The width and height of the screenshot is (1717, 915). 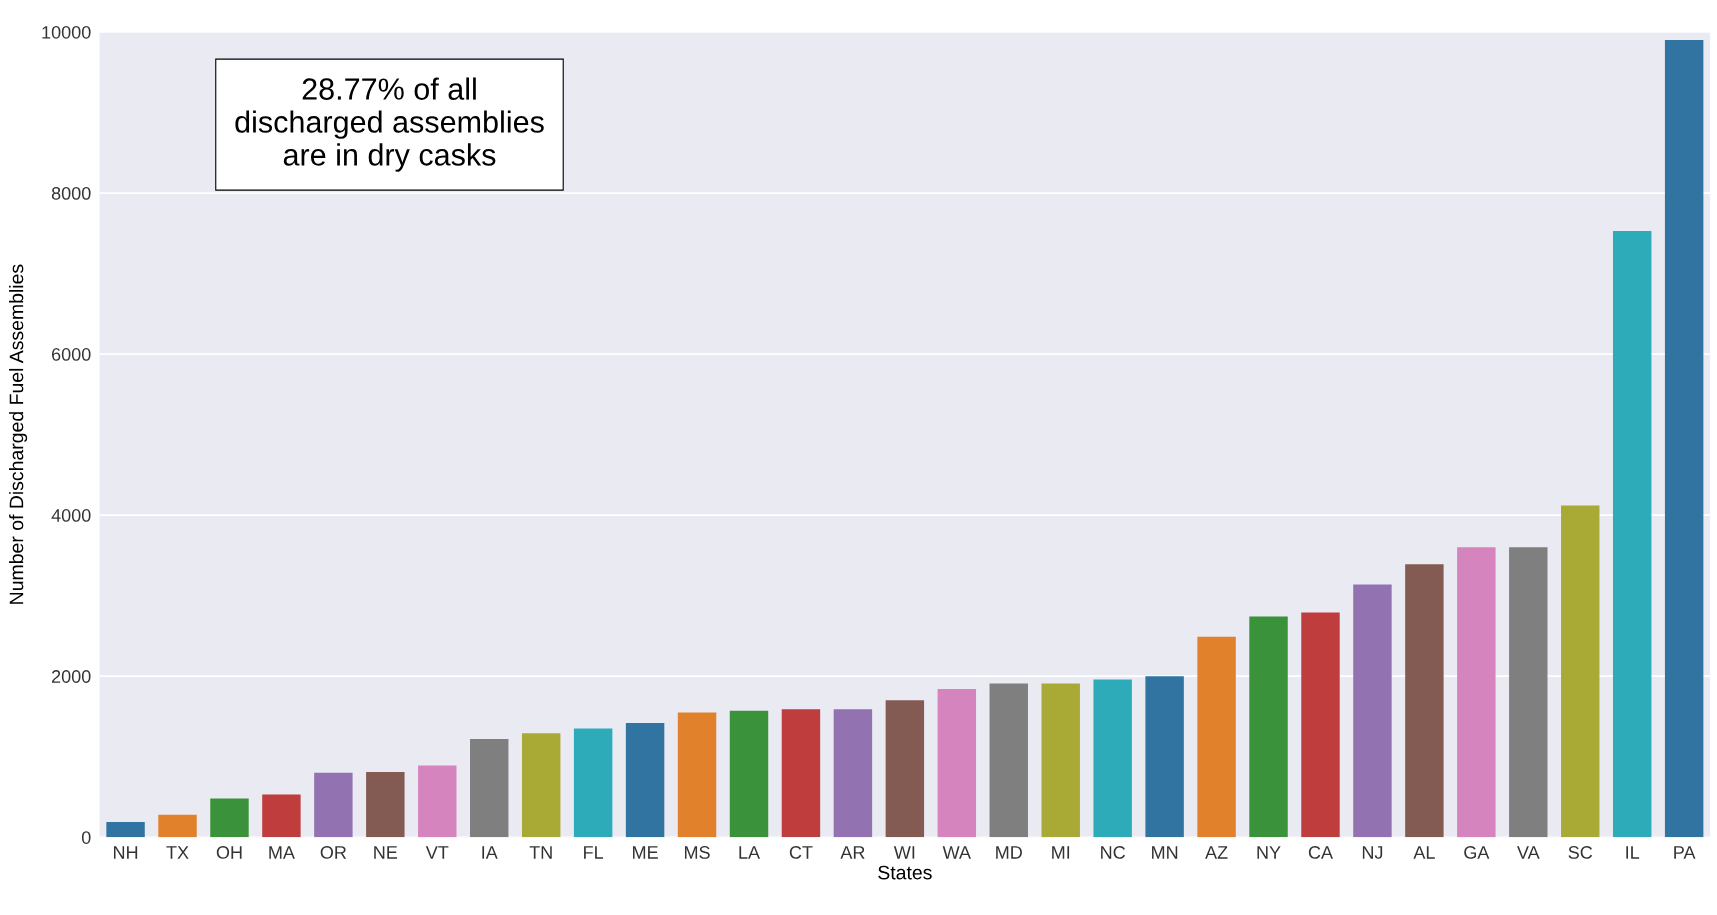 What do you see at coordinates (86, 837) in the screenshot?
I see `y-tick-label: 0` at bounding box center [86, 837].